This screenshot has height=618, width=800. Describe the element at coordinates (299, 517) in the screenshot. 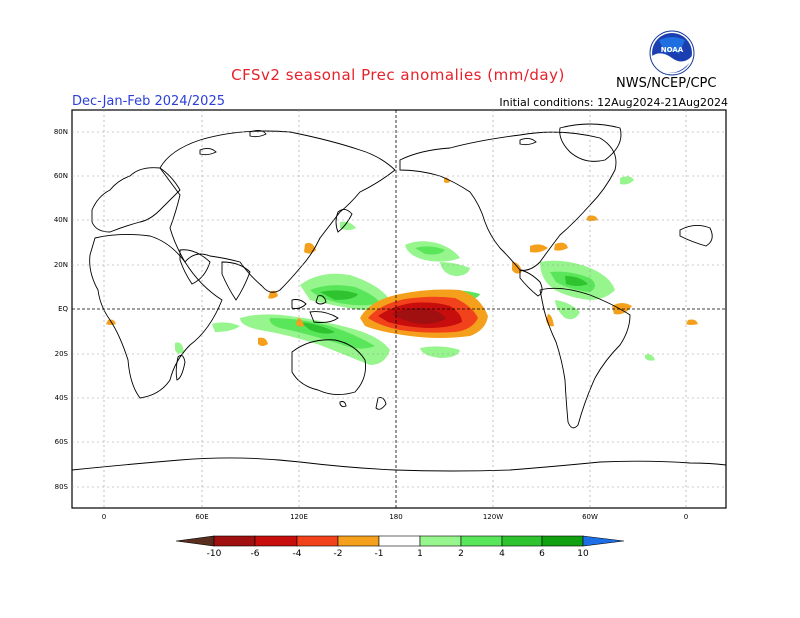

I see `lon-label: 120E` at that location.